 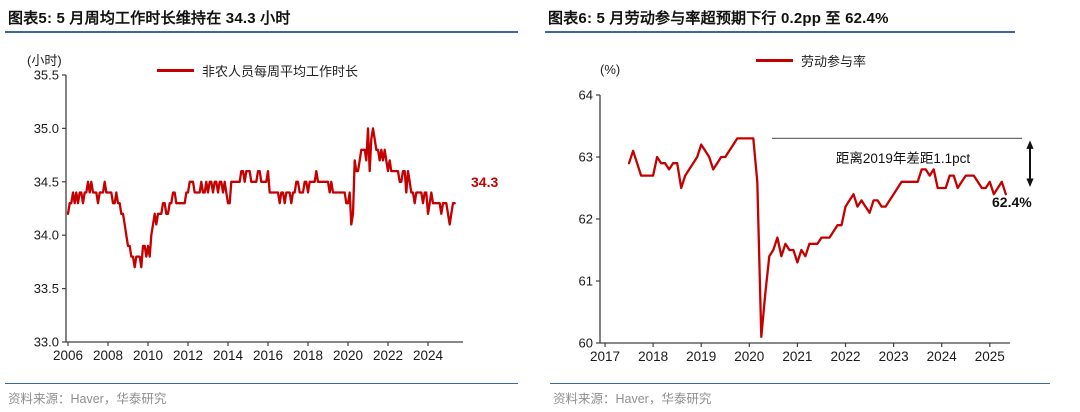 I want to click on figure5-legend: 非农人员每周平均工作时长, so click(x=257, y=70).